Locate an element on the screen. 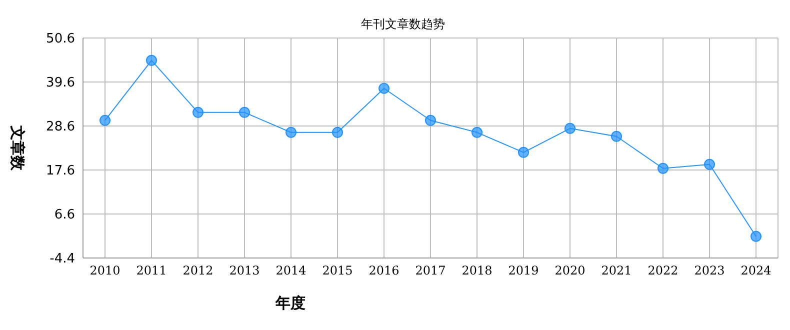 The width and height of the screenshot is (790, 330). x-tick-label: 2023 is located at coordinates (709, 271).